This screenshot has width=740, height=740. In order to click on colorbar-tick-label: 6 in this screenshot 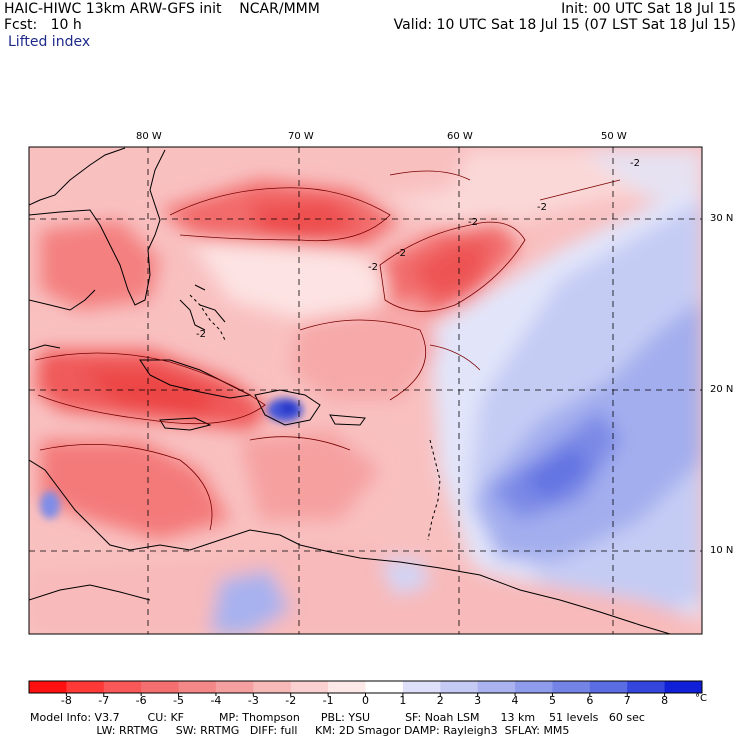, I will do `click(590, 700)`.